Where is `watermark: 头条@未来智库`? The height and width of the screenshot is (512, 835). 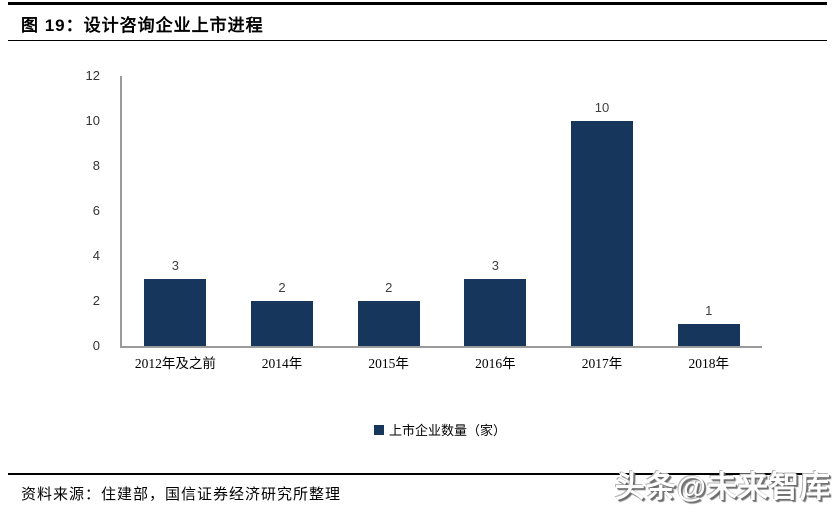 watermark: 头条@未来智库 is located at coordinates (722, 487).